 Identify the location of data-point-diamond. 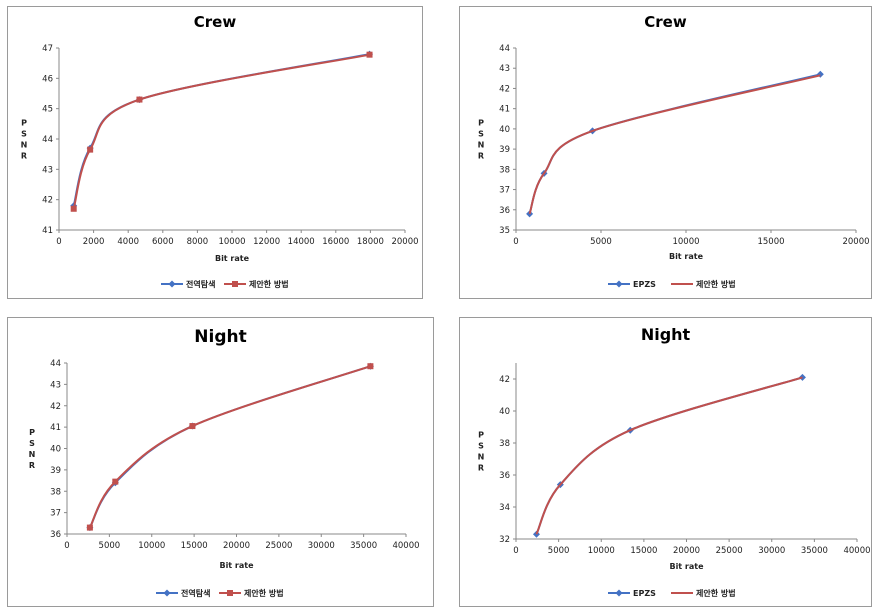
(536, 534).